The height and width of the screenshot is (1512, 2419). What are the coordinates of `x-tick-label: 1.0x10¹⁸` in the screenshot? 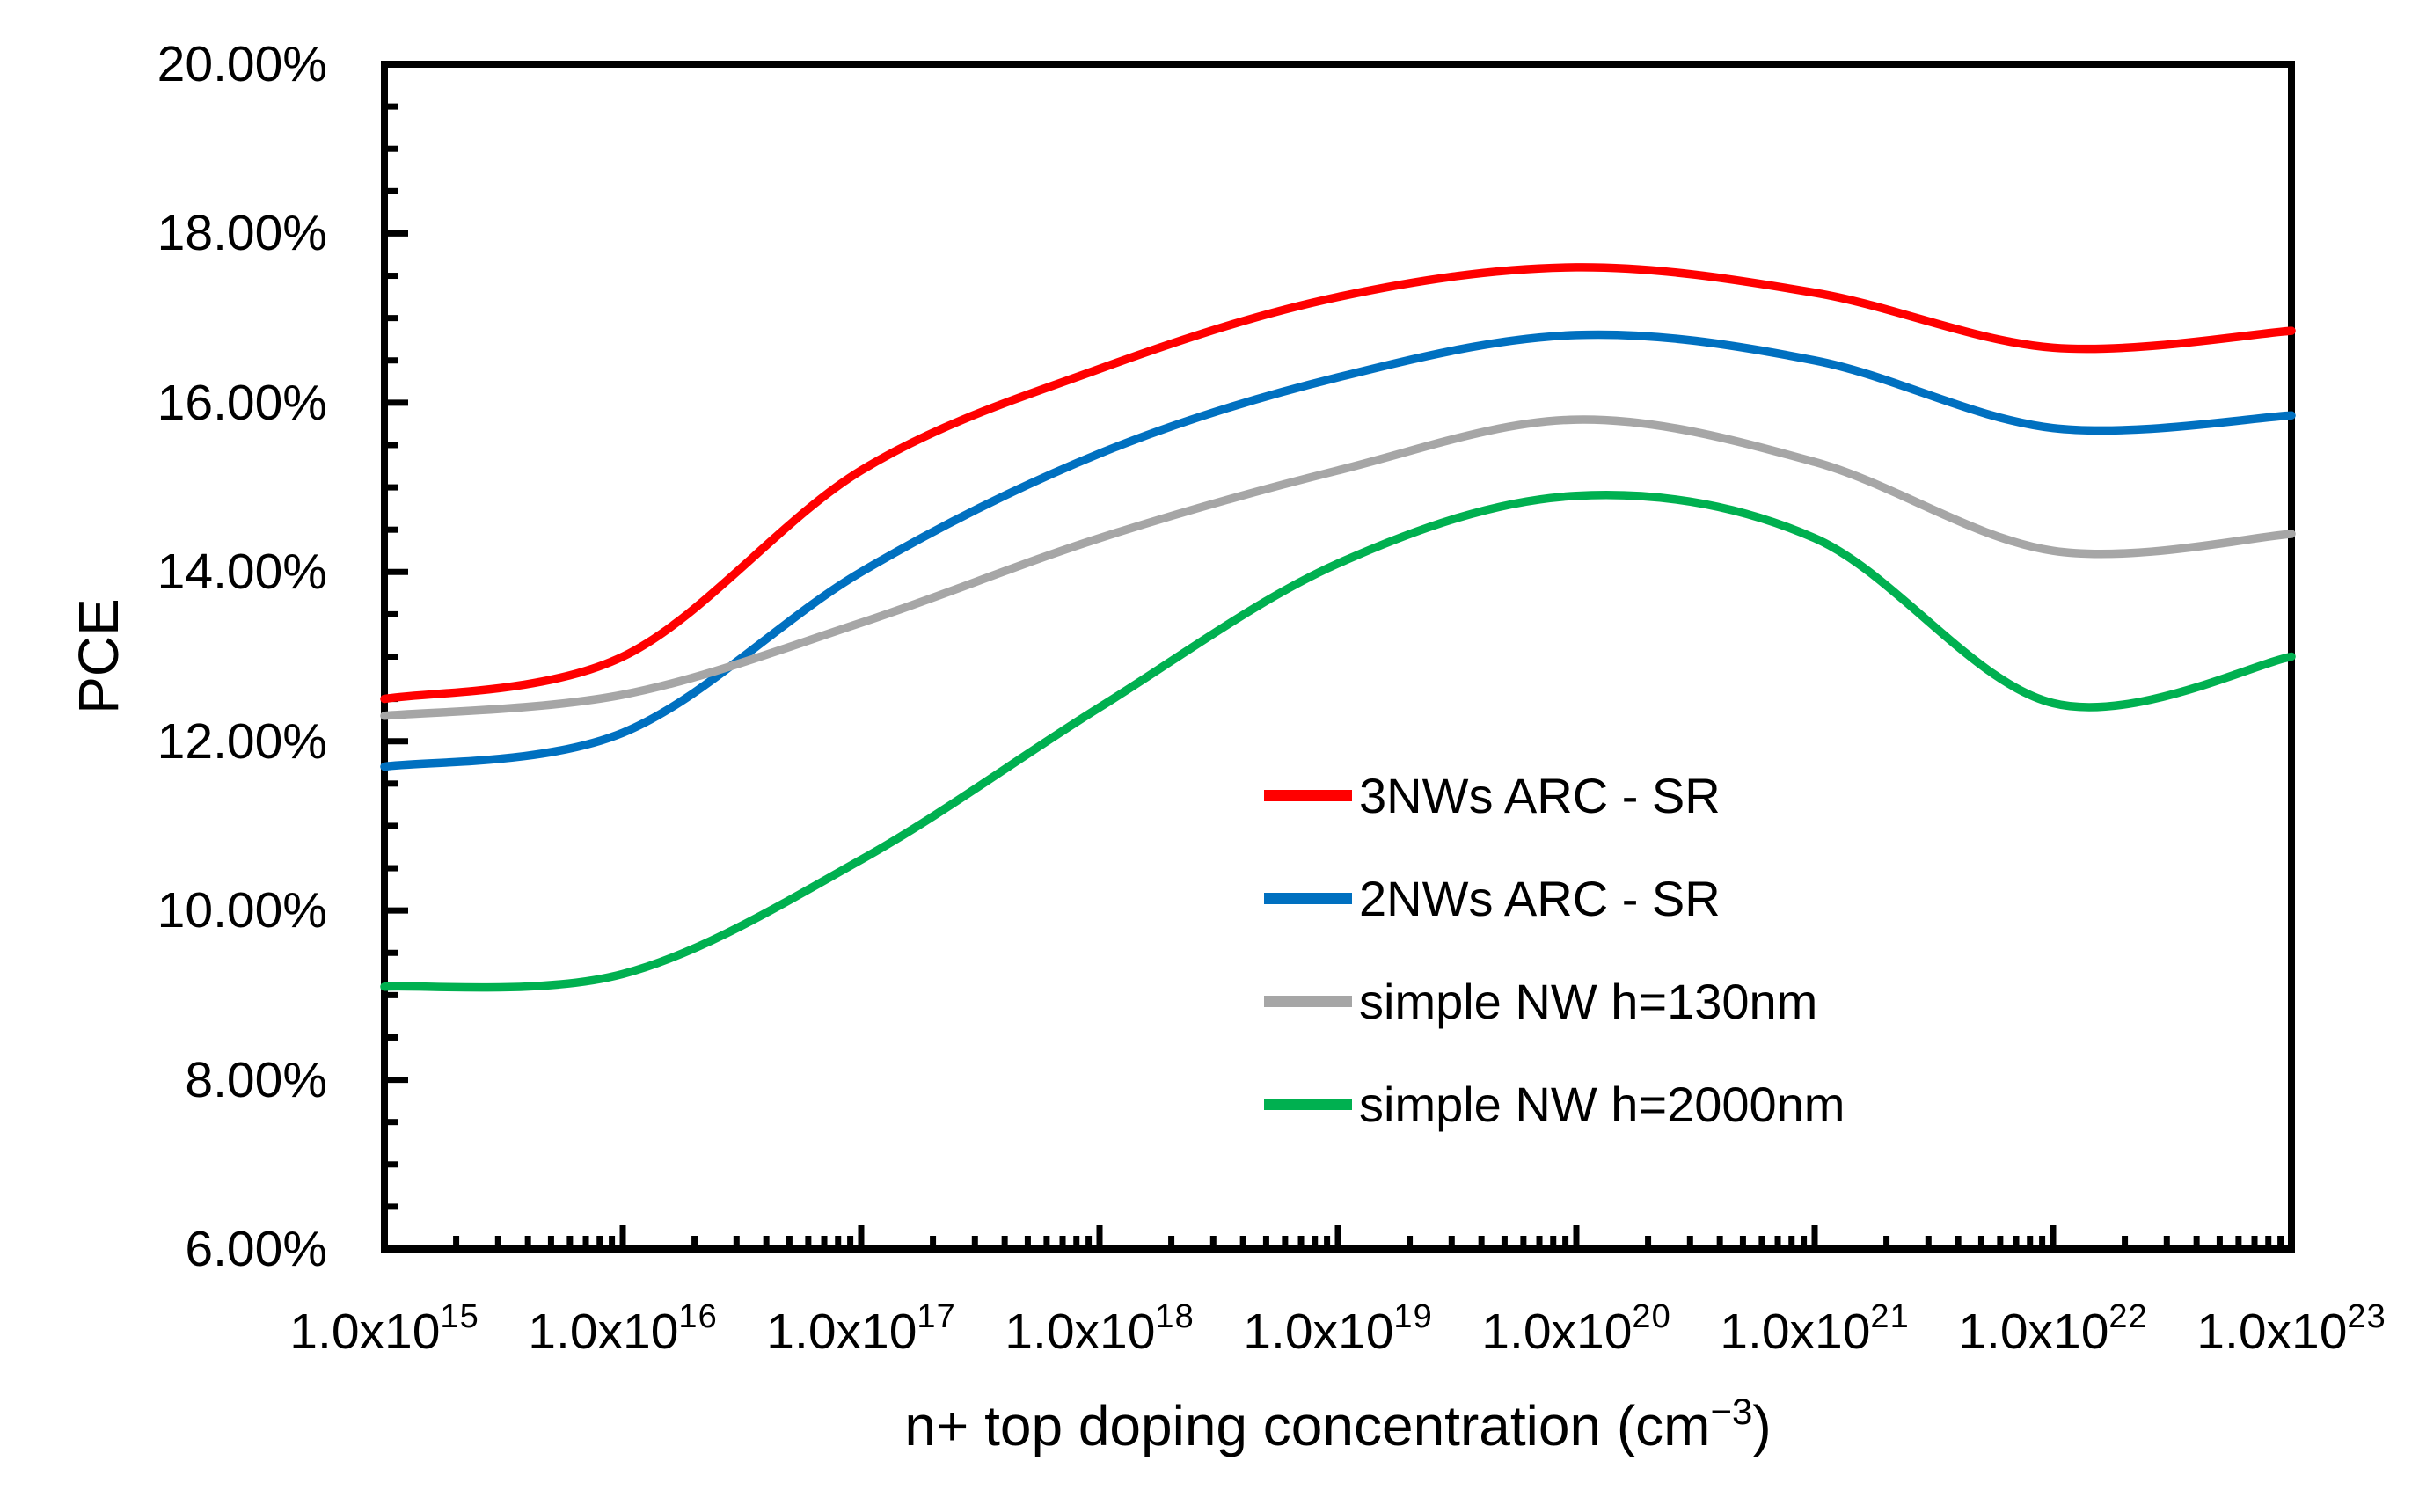 It's located at (1100, 1332).